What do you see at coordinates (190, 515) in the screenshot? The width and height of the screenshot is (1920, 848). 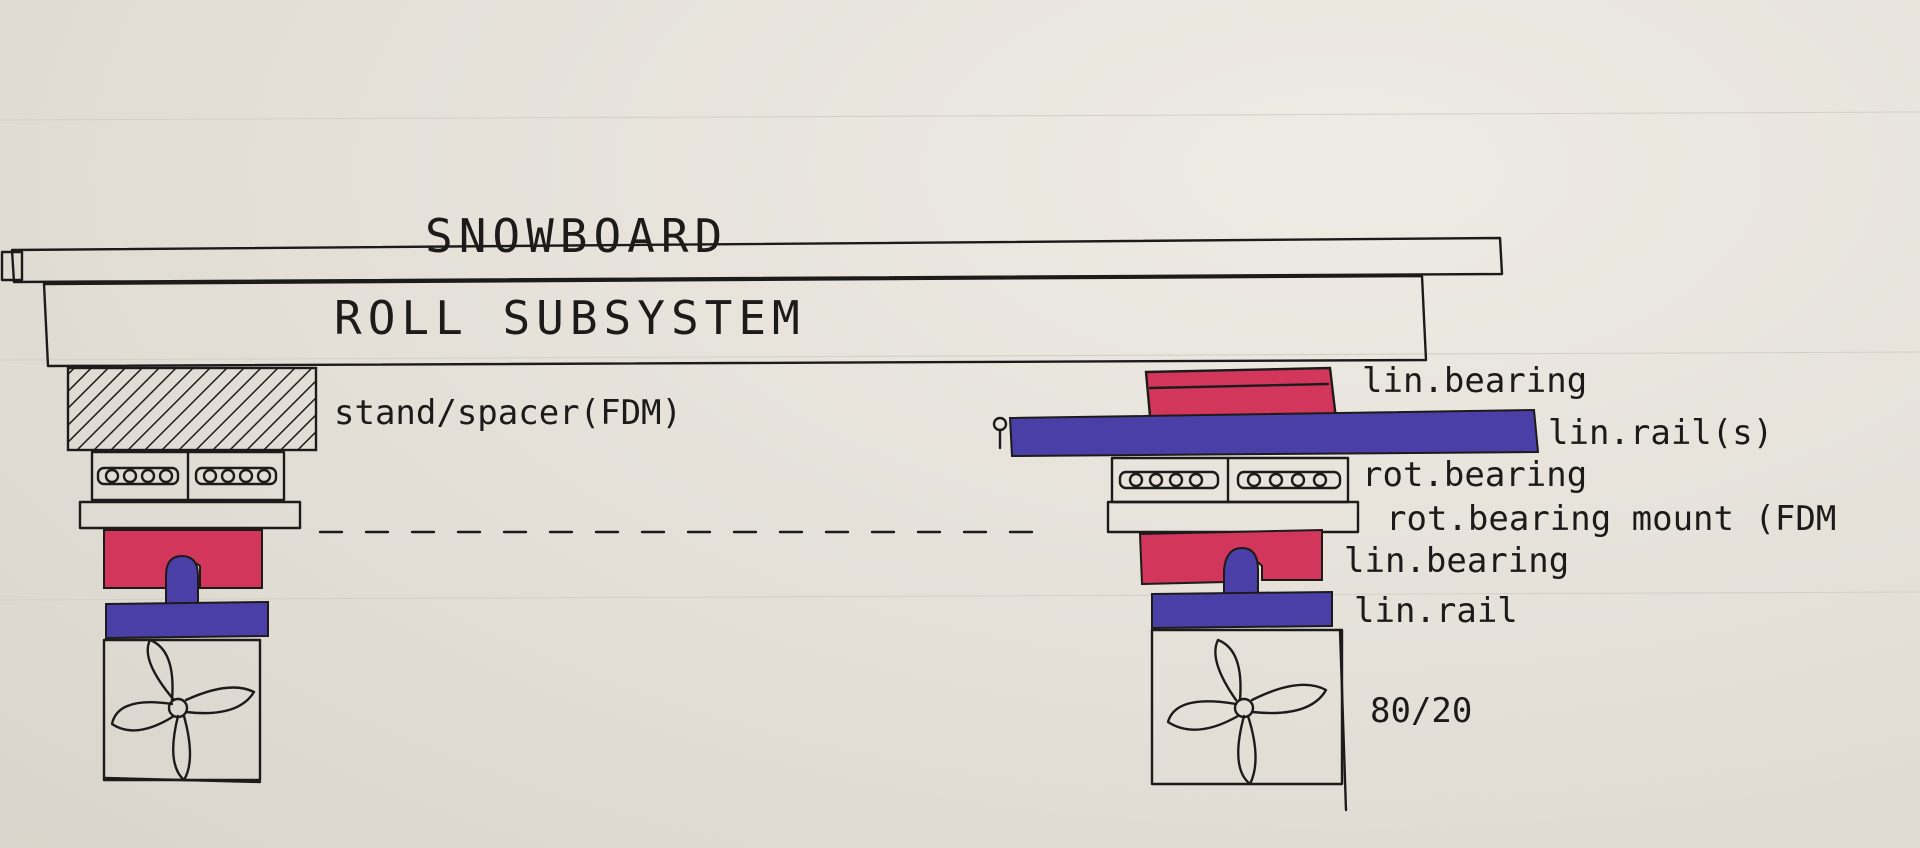 I see `left-rot-bearing-mount` at bounding box center [190, 515].